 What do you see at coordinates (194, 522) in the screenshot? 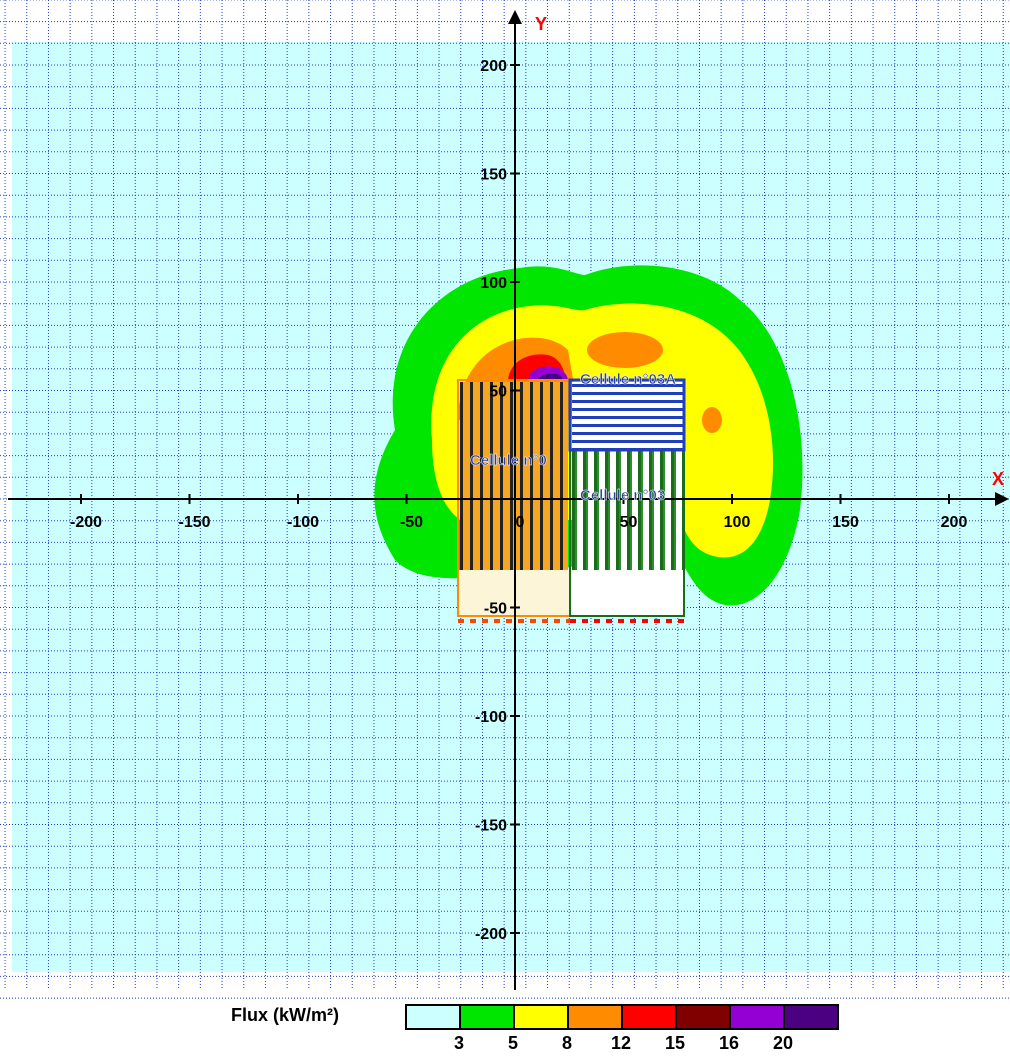
I see `x-tick-label: -150` at bounding box center [194, 522].